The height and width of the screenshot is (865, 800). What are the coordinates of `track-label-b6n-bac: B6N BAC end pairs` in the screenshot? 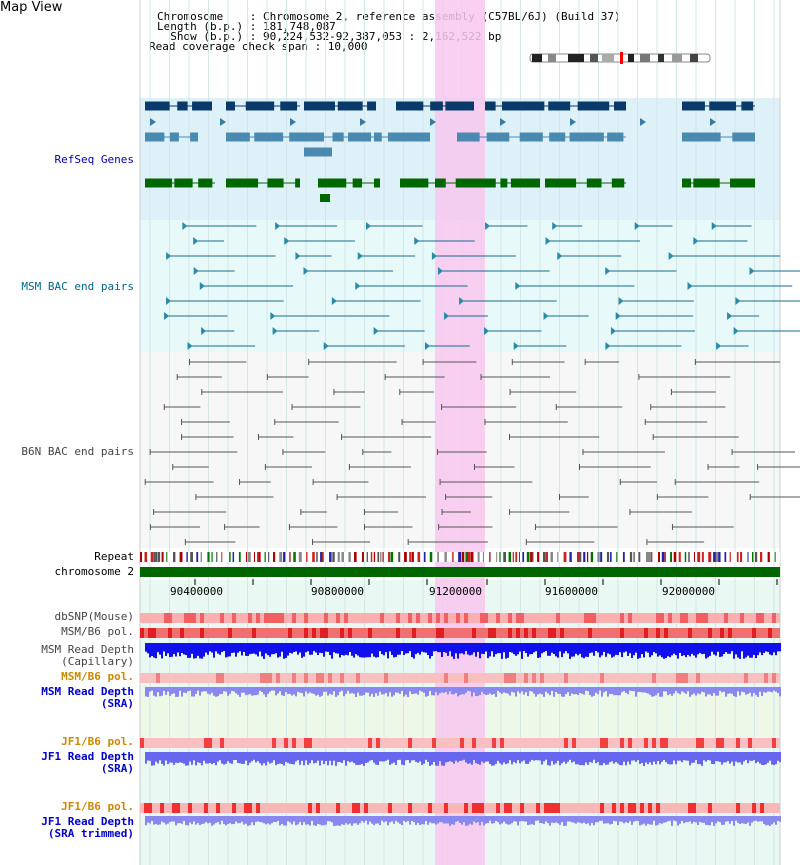 It's located at (77, 451).